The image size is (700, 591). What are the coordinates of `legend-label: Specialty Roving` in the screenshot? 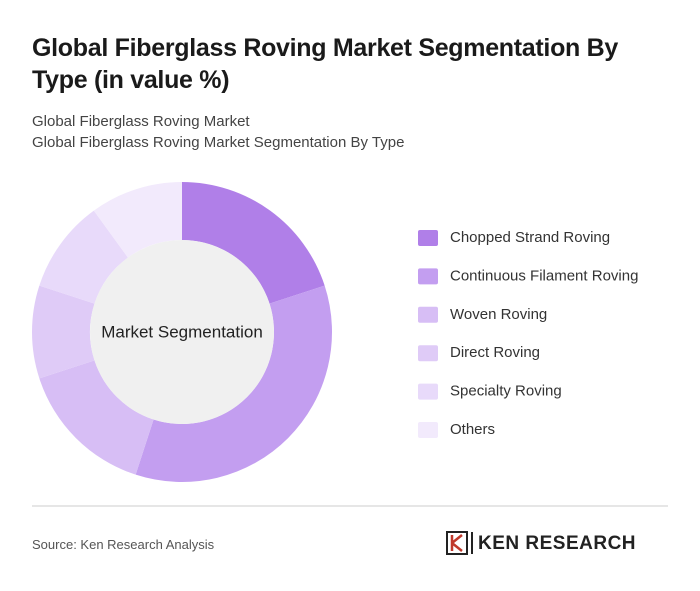 It's located at (506, 391).